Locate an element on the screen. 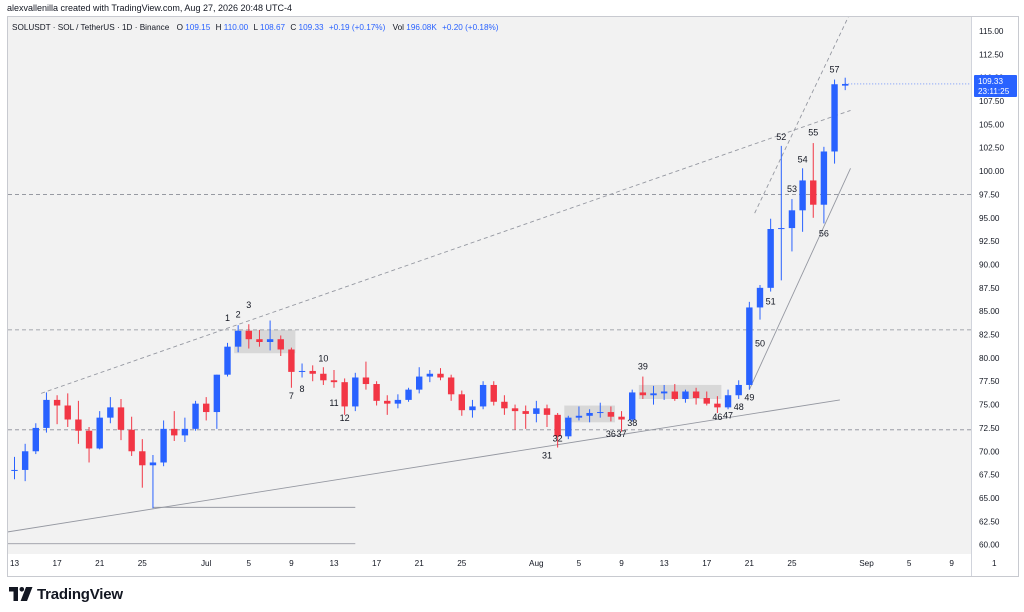 Image resolution: width=1024 pixels, height=612 pixels. last-price-tag: 109.33 23:11:25 is located at coordinates (995, 85).